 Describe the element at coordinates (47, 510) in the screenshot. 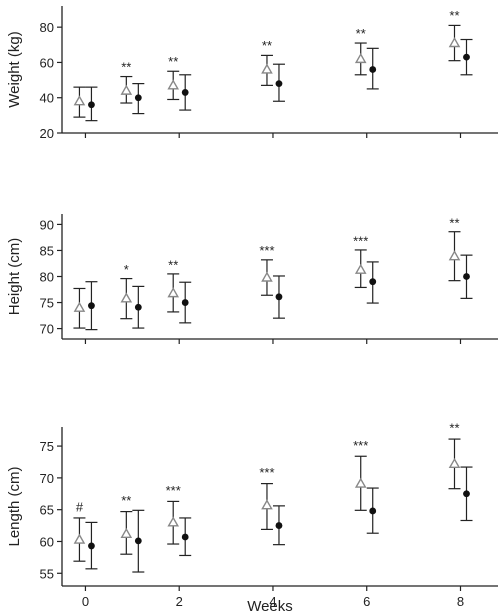

I see `y-tick-label: 65` at that location.